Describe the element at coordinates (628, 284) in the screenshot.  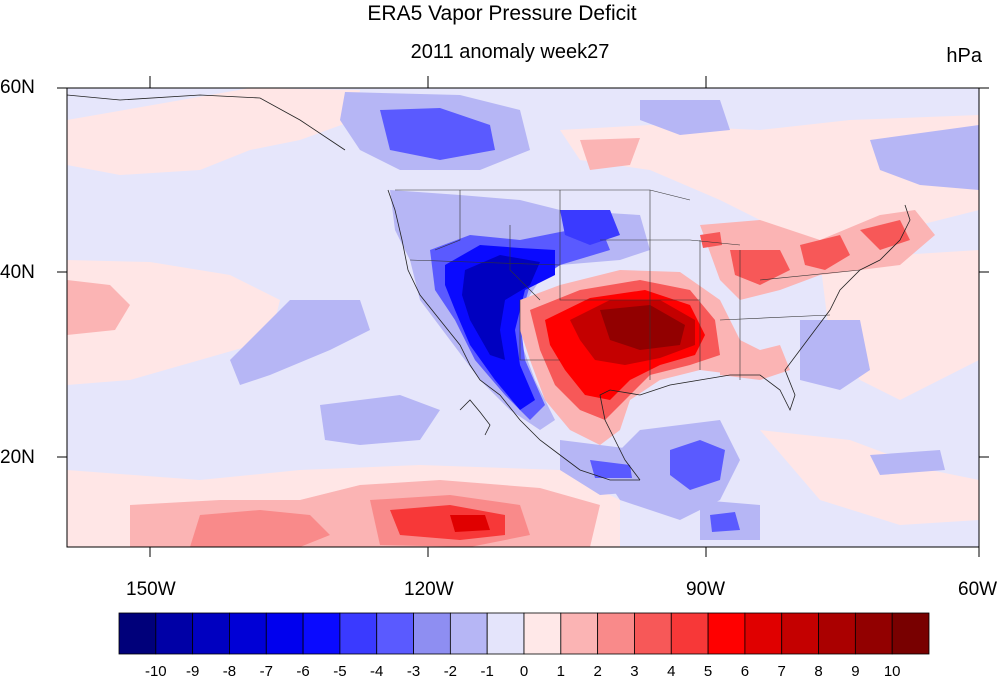
I see `state-borders` at that location.